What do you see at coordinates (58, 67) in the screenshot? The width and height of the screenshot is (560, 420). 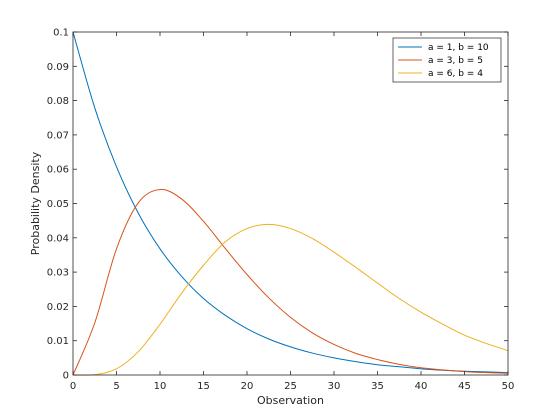 I see `y-tick-label-9: 0.09` at bounding box center [58, 67].